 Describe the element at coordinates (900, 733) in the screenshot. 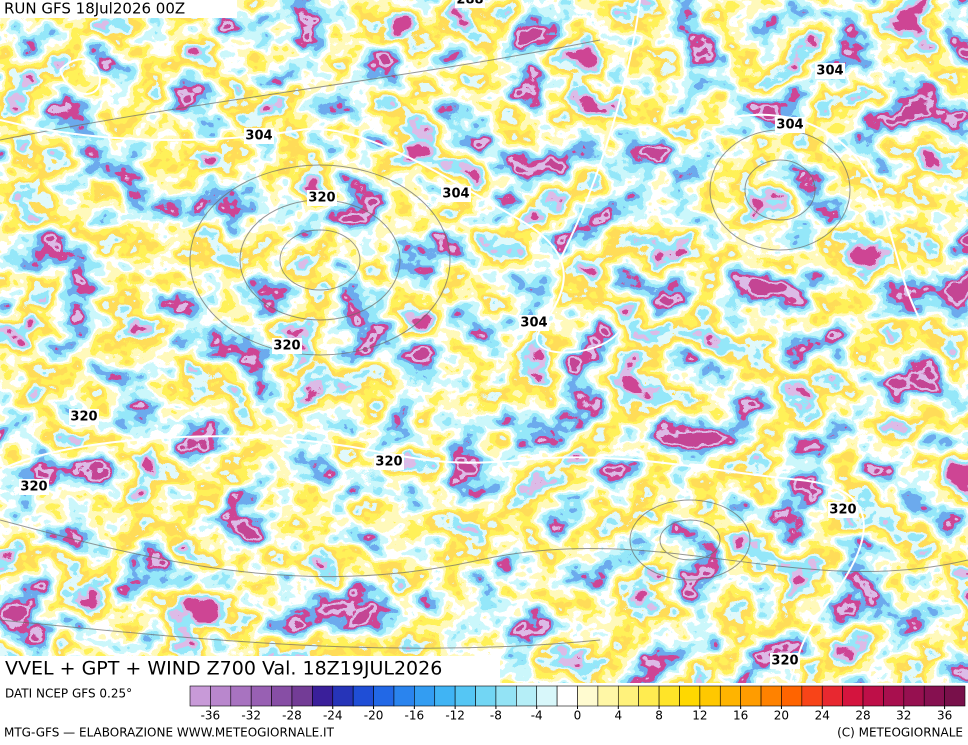

I see `footer-right: (C) METEOGIORNALE` at that location.